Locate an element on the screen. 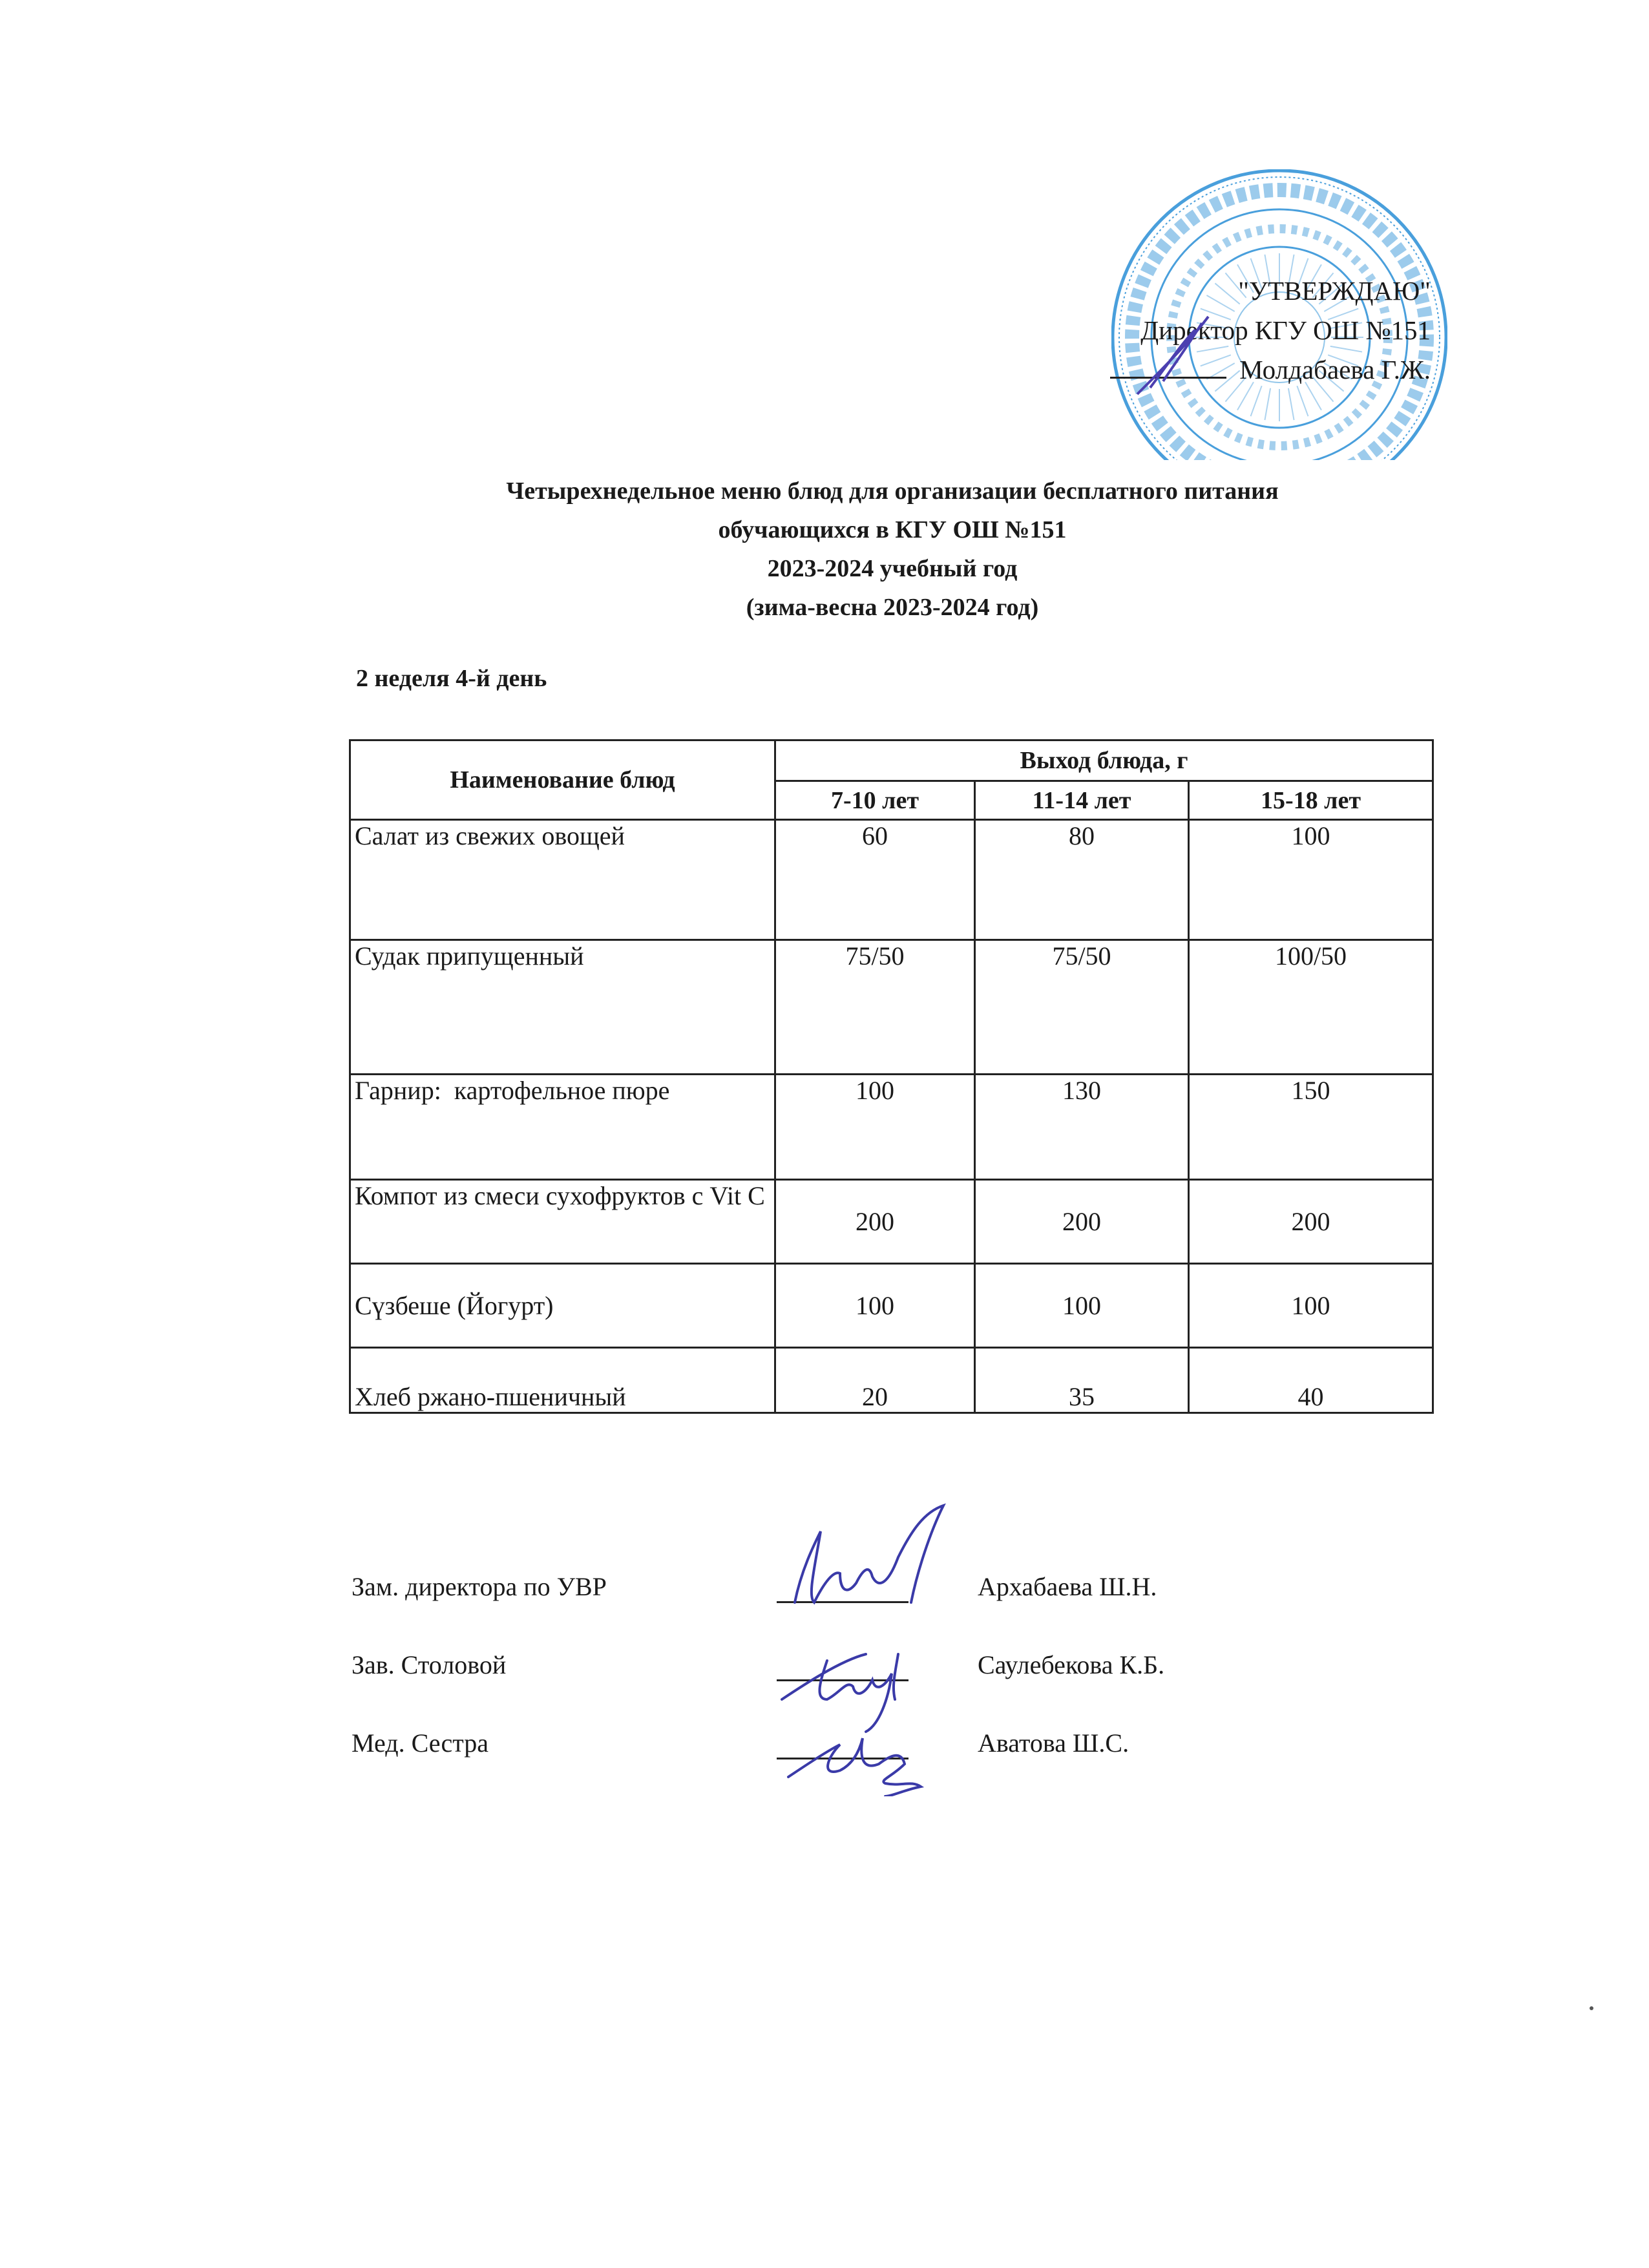 Image resolution: width=1649 pixels, height=2268 pixels. dish-name: Салат из свежих овощей is located at coordinates (562, 880).